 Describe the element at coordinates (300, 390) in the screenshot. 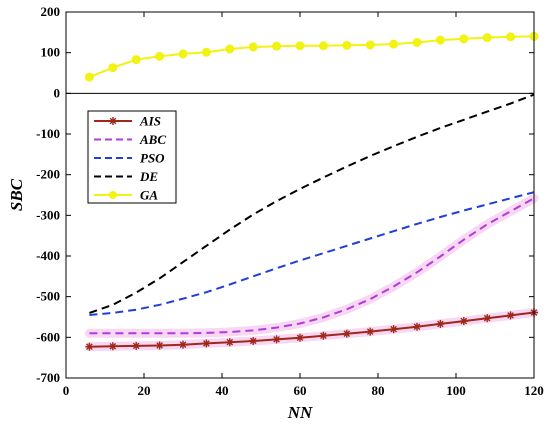

I see `x-tick-label: 60` at that location.